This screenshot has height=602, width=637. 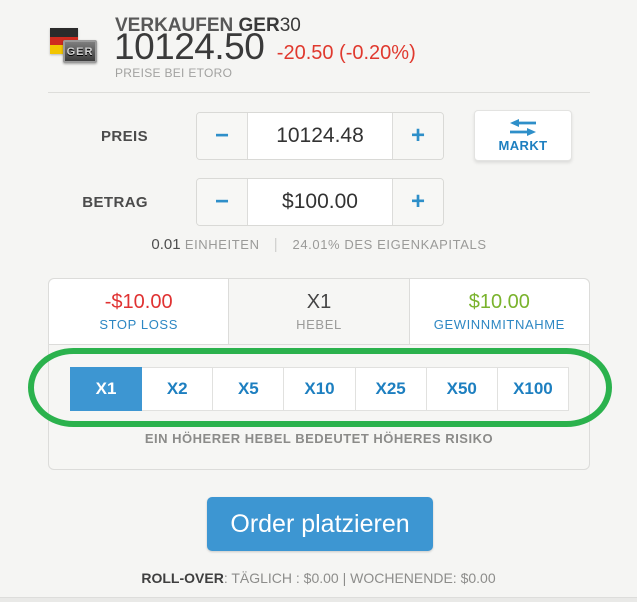 What do you see at coordinates (318, 599) in the screenshot?
I see `bottom-edge-bar` at bounding box center [318, 599].